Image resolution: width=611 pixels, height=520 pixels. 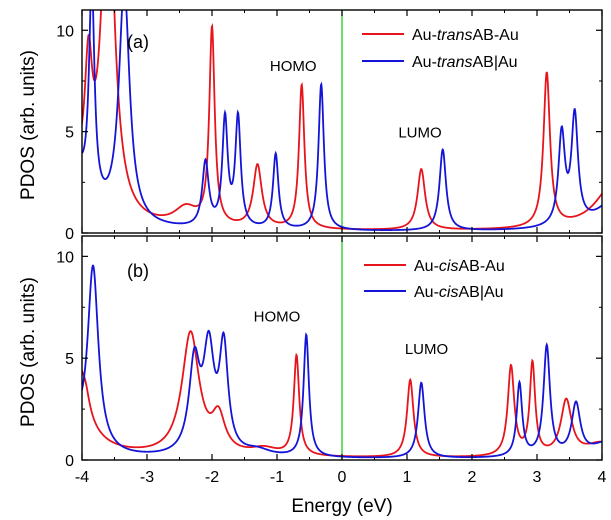 What do you see at coordinates (465, 35) in the screenshot?
I see `legend-entry-trans-ab-au: Au-transAB-Au` at bounding box center [465, 35].